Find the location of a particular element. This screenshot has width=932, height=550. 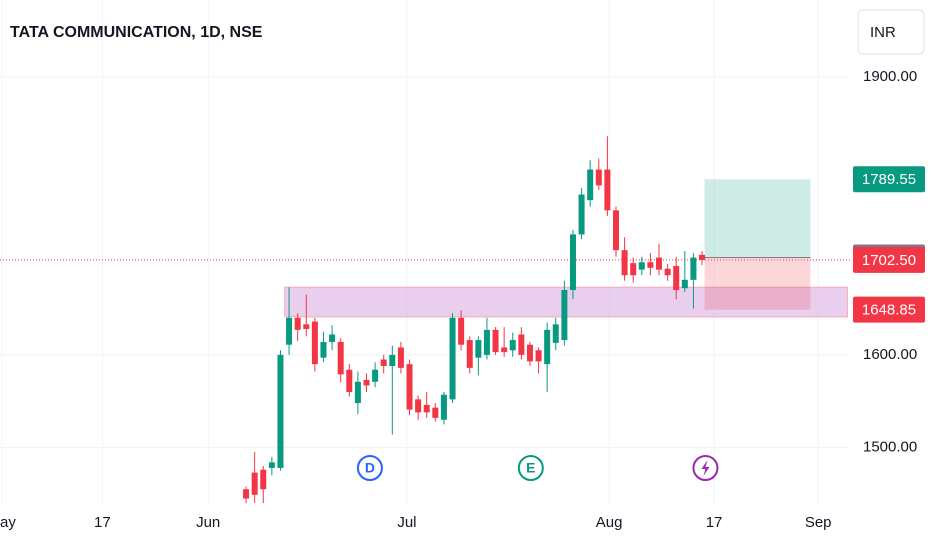

position-profit is located at coordinates (757, 218).